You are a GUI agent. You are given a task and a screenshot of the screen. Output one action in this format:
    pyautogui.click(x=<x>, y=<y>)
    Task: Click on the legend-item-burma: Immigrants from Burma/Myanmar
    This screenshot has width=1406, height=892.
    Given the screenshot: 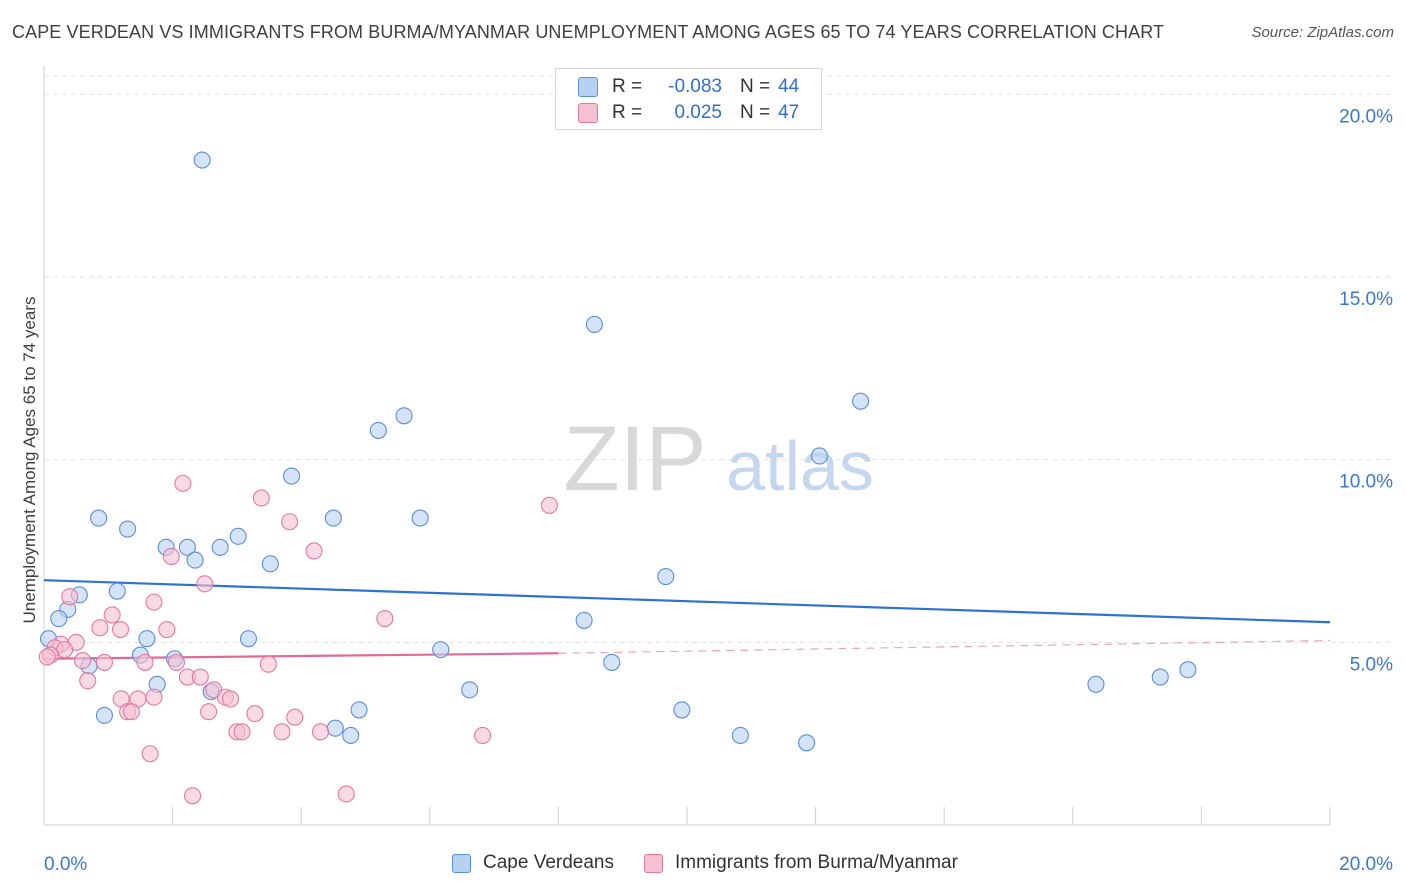 What is the action you would take?
    pyautogui.click(x=801, y=863)
    